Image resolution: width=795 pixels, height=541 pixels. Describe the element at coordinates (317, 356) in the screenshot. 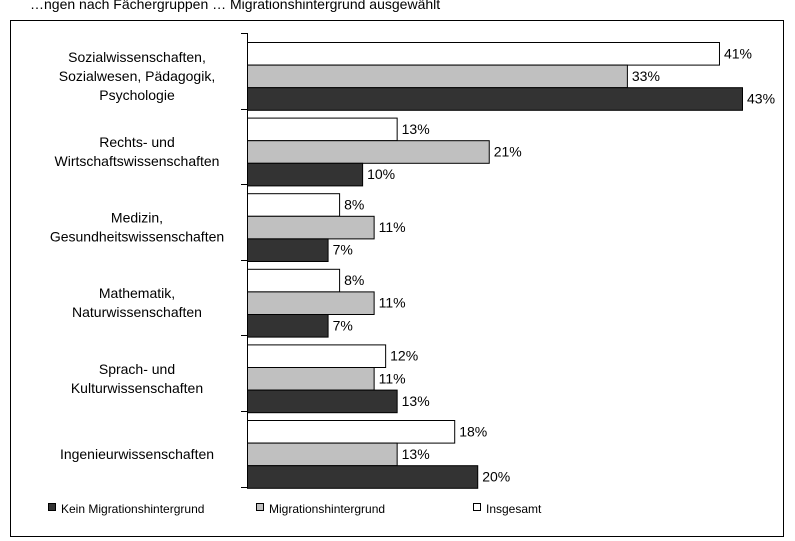

I see `bar-sprach-und-kulturwissenschaften-insgesamt` at that location.